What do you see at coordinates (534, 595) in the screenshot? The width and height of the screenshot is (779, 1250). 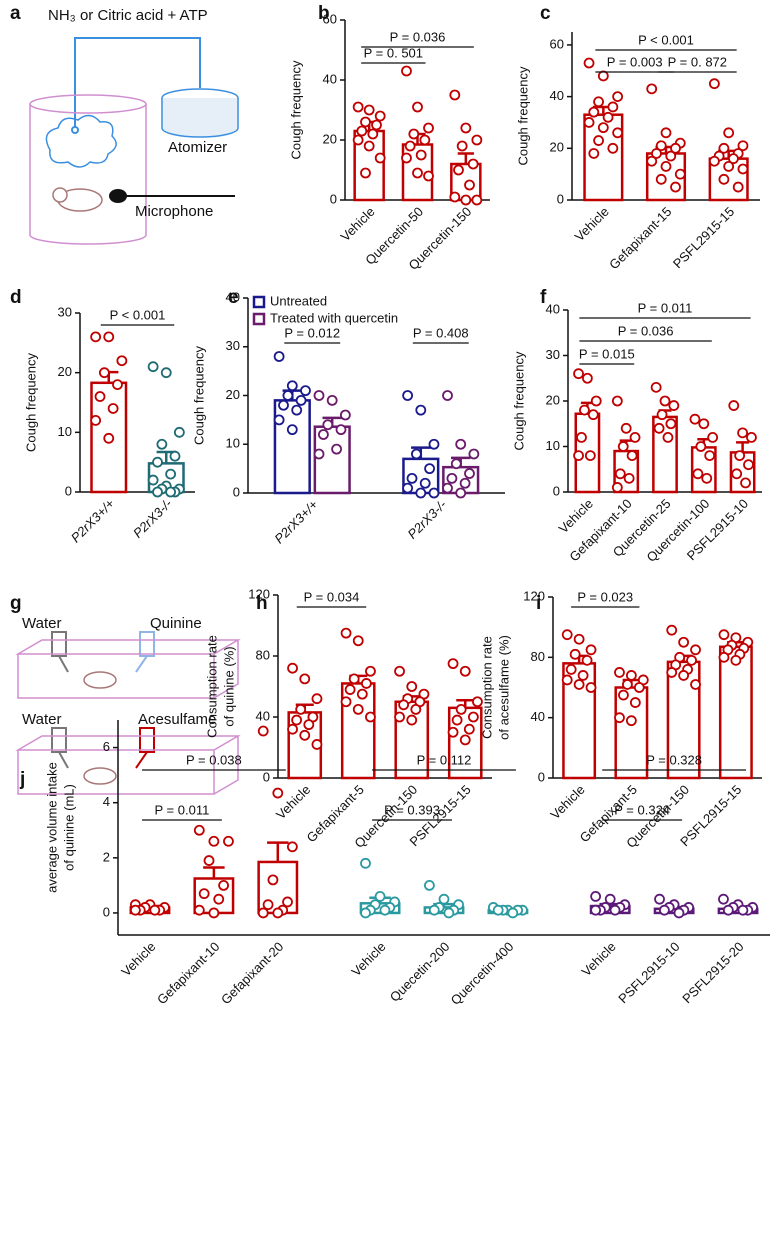 I see `y-tick-label: 120` at bounding box center [534, 595].